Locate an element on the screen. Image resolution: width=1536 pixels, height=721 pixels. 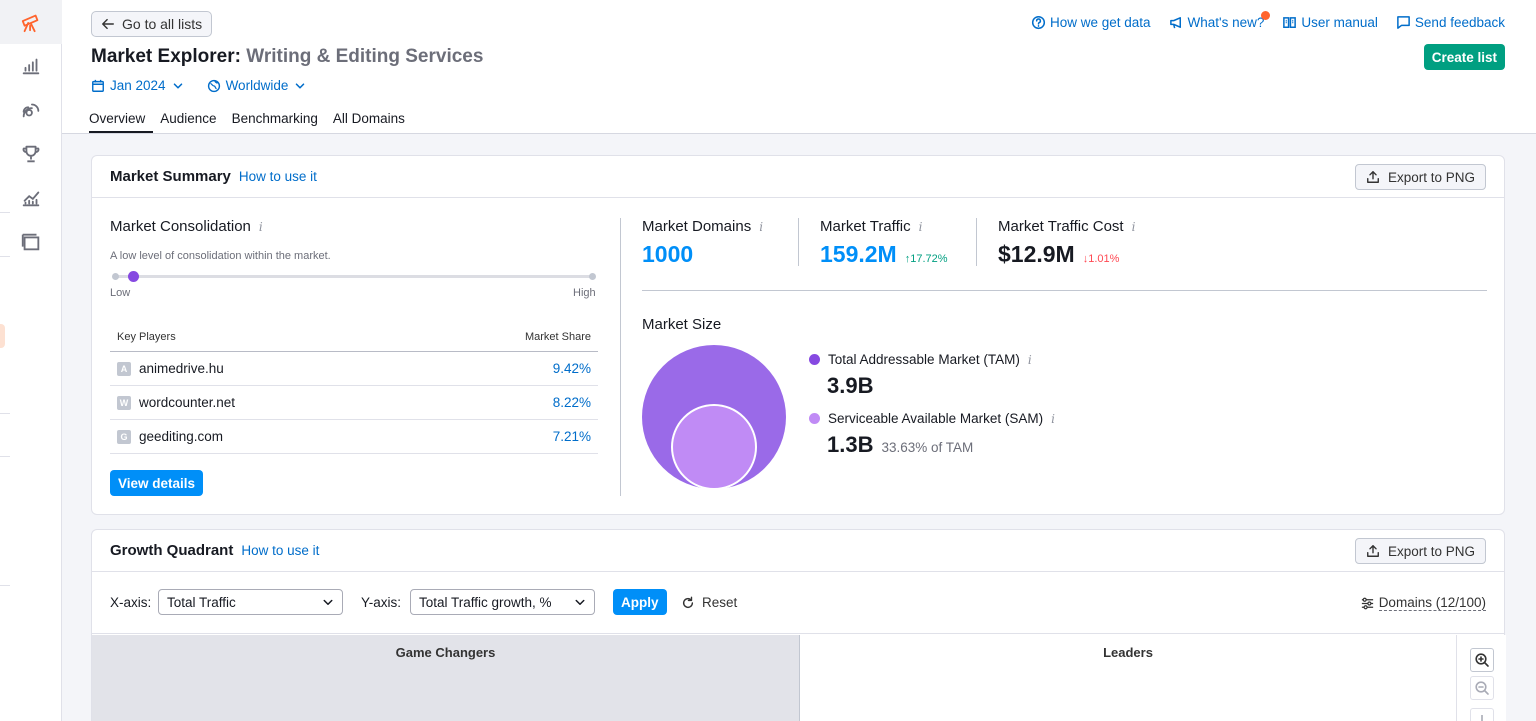
tab-audience: Audience is located at coordinates (188, 118).